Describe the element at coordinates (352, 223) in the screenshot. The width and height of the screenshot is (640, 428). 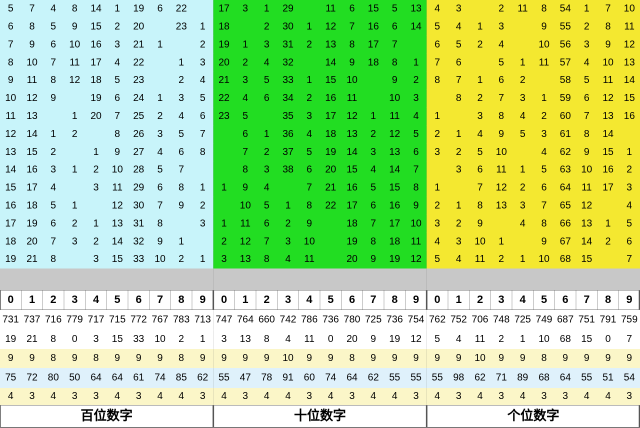
I see `omission-cell: 18` at that location.